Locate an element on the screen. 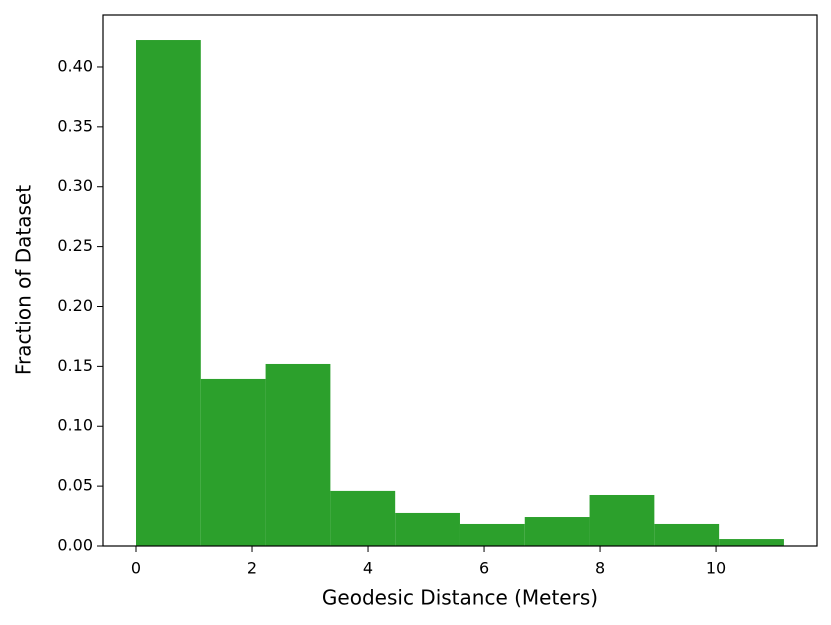 The image size is (831, 625). x-axis-label: Geodesic Distance (Meters) is located at coordinates (460, 598).